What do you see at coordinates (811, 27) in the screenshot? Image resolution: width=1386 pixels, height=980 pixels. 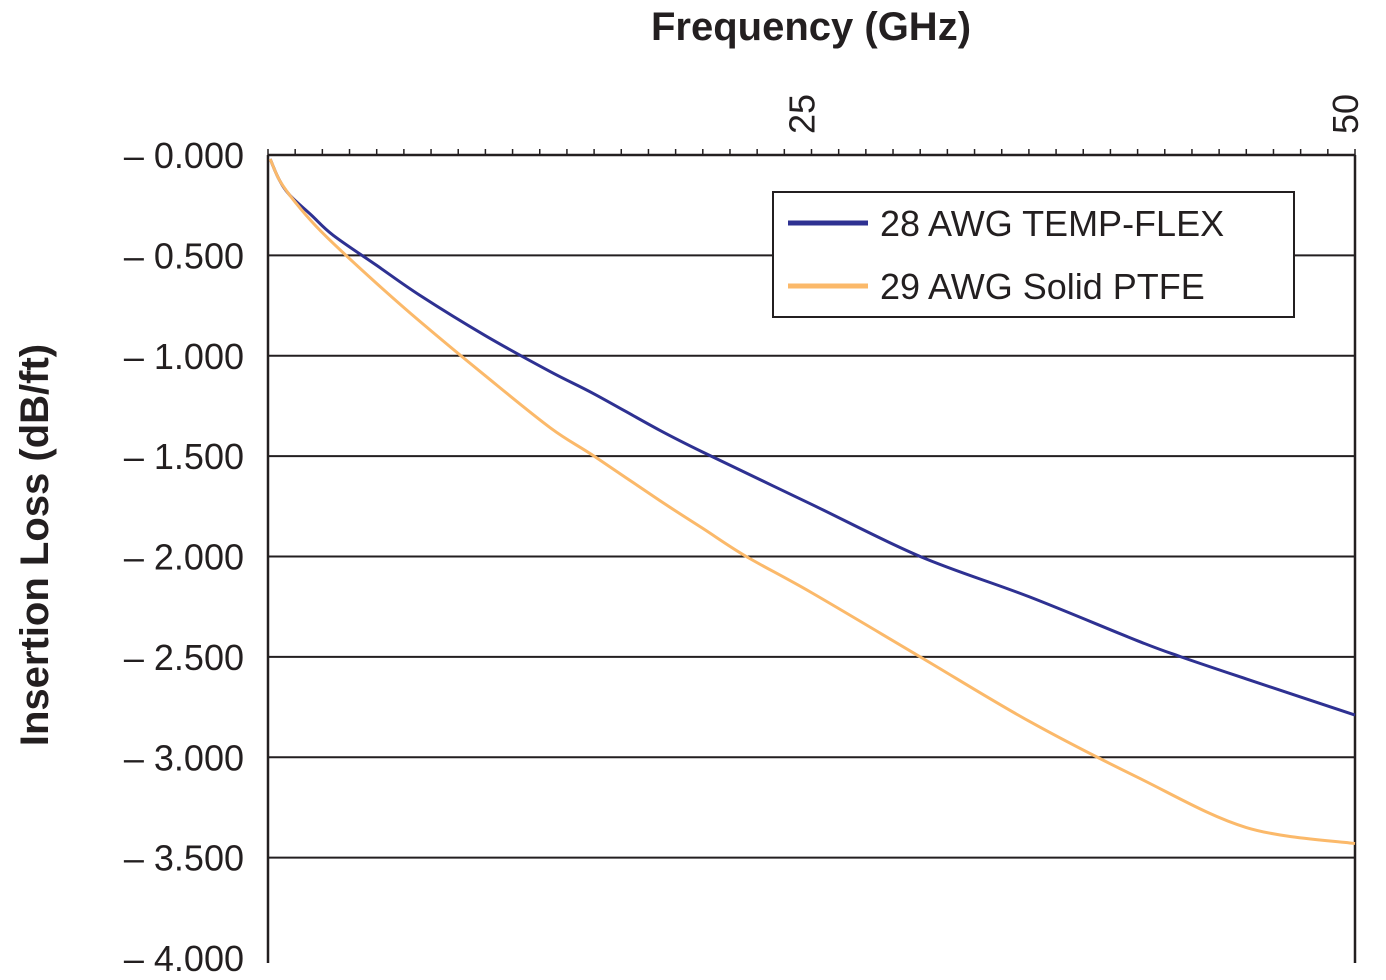 I see `x-axis-title: Frequency (GHz)` at bounding box center [811, 27].